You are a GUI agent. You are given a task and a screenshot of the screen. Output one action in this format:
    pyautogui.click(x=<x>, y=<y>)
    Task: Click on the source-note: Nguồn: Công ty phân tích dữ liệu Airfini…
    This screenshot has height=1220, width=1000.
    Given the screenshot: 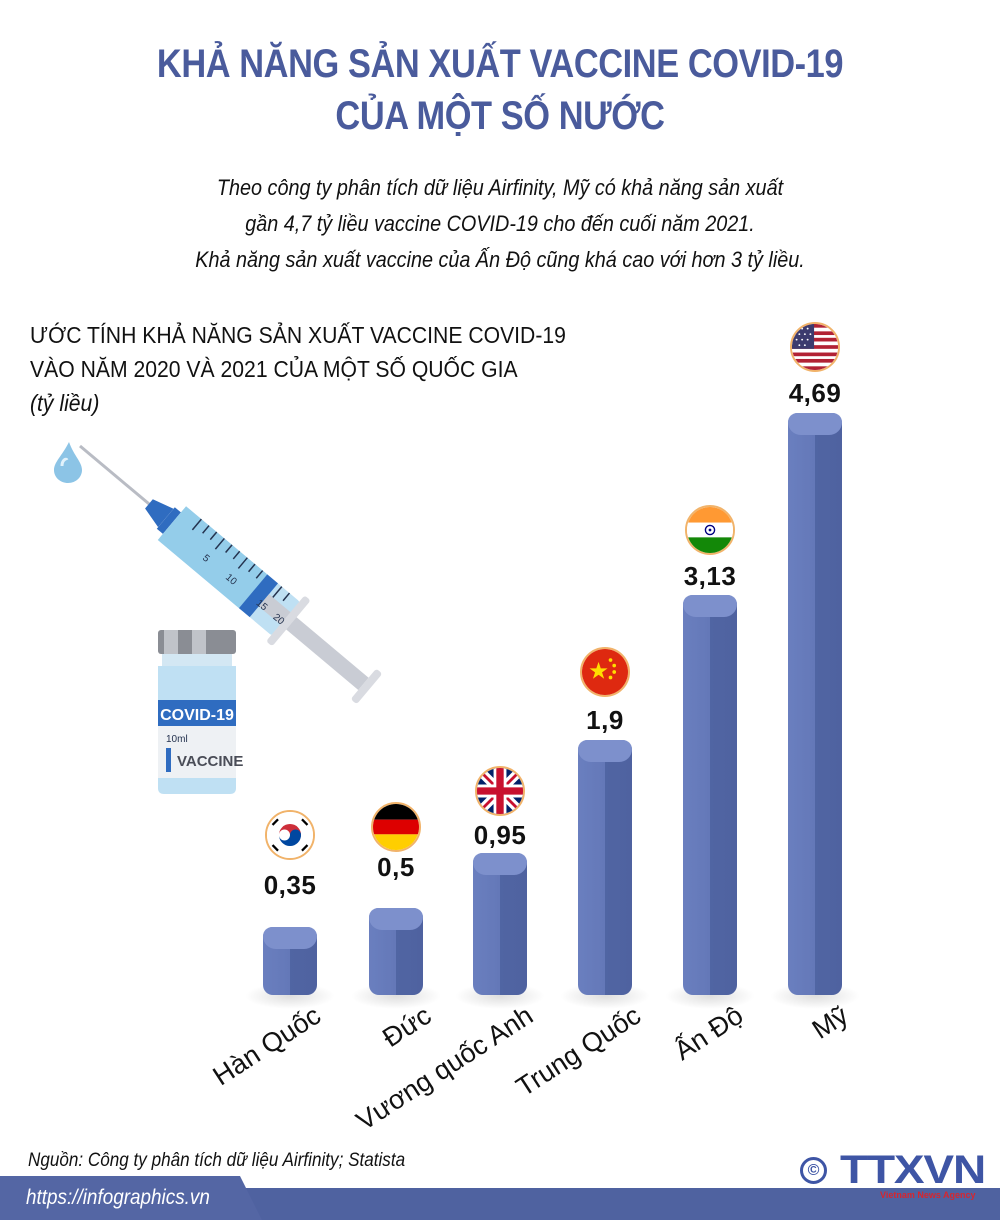 What is the action you would take?
    pyautogui.click(x=217, y=1160)
    